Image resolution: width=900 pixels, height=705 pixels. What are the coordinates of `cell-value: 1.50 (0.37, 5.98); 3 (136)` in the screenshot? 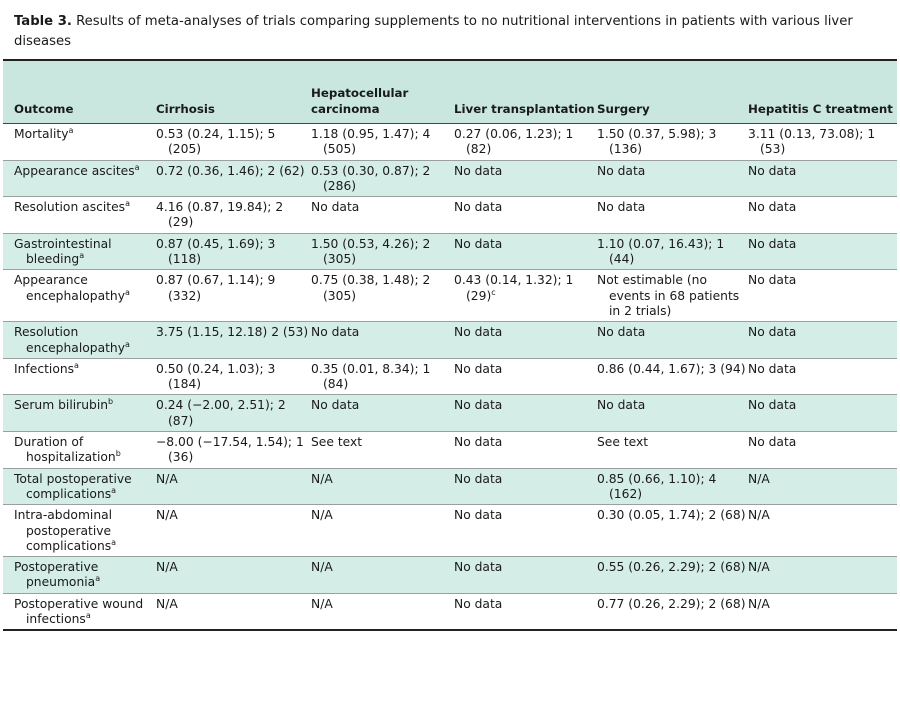 It's located at (657, 142).